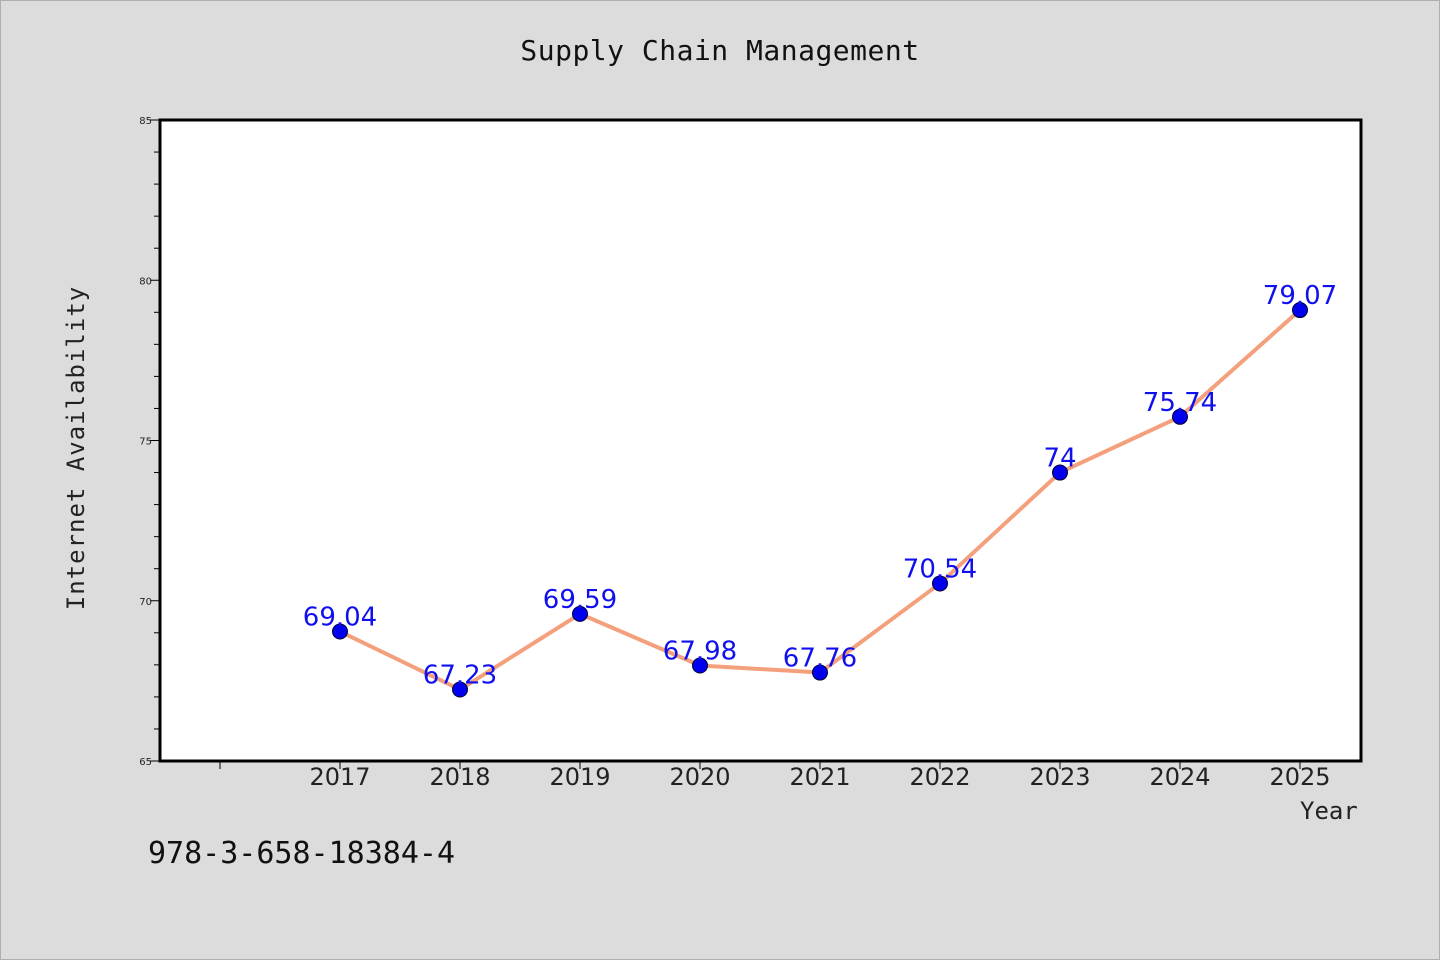 The height and width of the screenshot is (960, 1440). Describe the element at coordinates (820, 659) in the screenshot. I see `data-label: 67.76` at that location.